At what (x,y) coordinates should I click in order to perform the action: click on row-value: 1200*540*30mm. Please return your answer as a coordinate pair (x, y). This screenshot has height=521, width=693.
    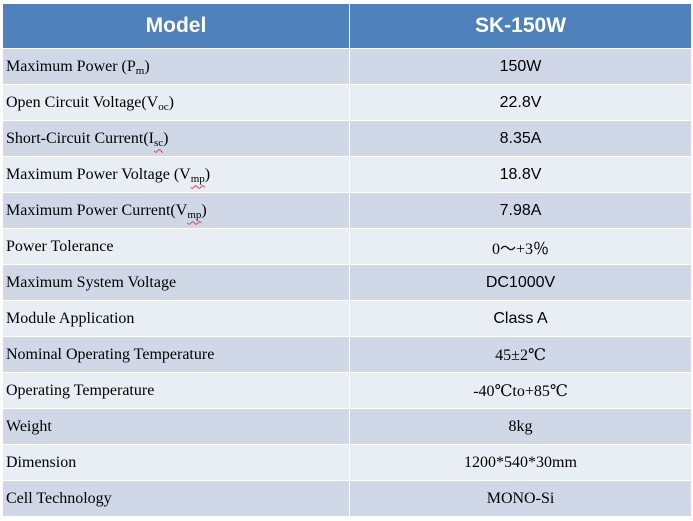
    Looking at the image, I should click on (520, 462).